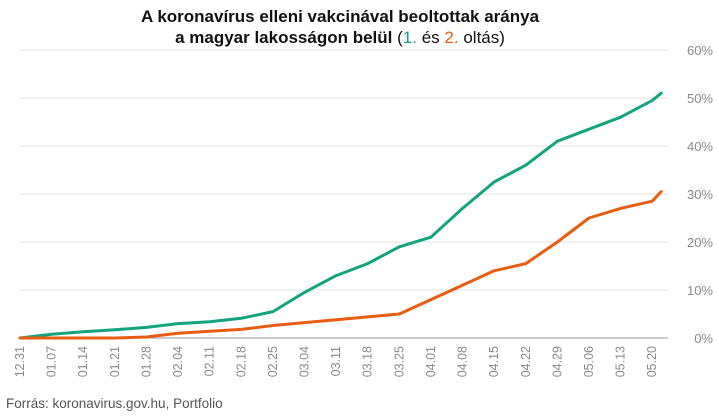 Image resolution: width=719 pixels, height=417 pixels. Describe the element at coordinates (284, 37) in the screenshot. I see `title-line-2-text: a magyar lakosságon belül` at that location.